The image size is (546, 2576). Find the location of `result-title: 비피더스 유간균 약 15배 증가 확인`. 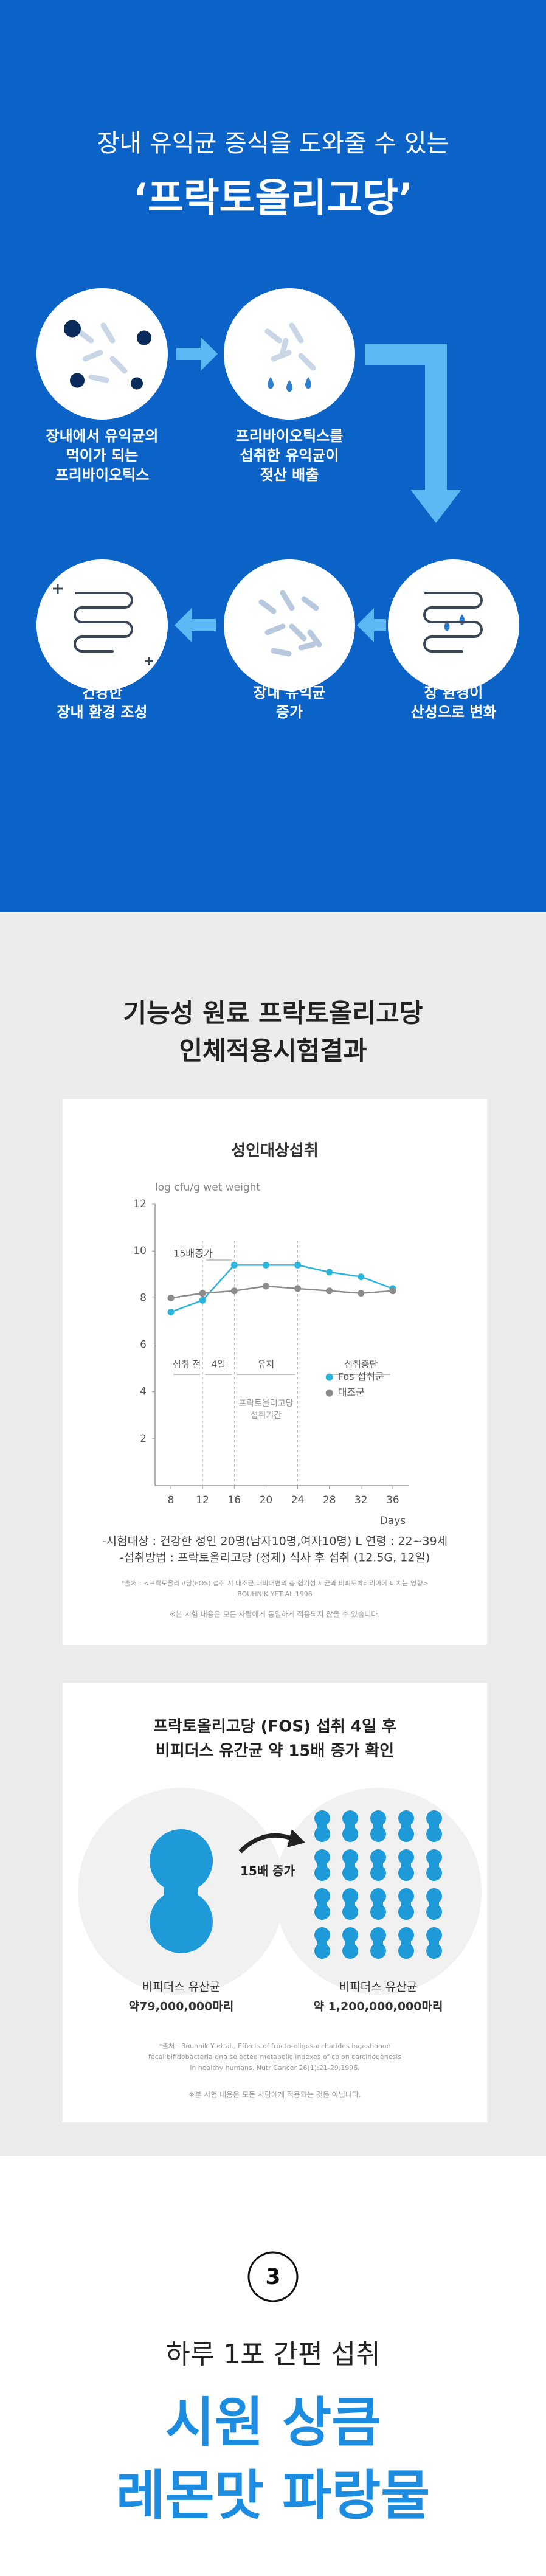

result-title: 비피더스 유간균 약 15배 증가 확인 is located at coordinates (275, 1751).